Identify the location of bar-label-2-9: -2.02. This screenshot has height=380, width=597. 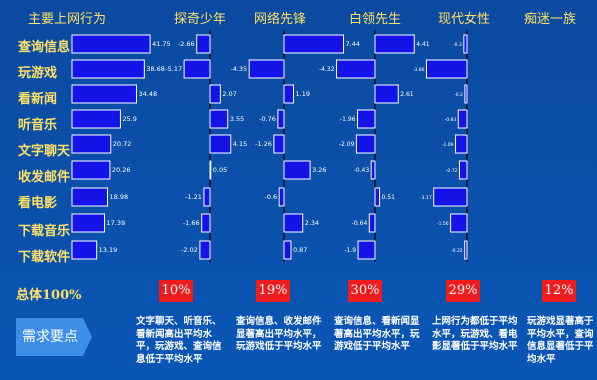
(189, 250).